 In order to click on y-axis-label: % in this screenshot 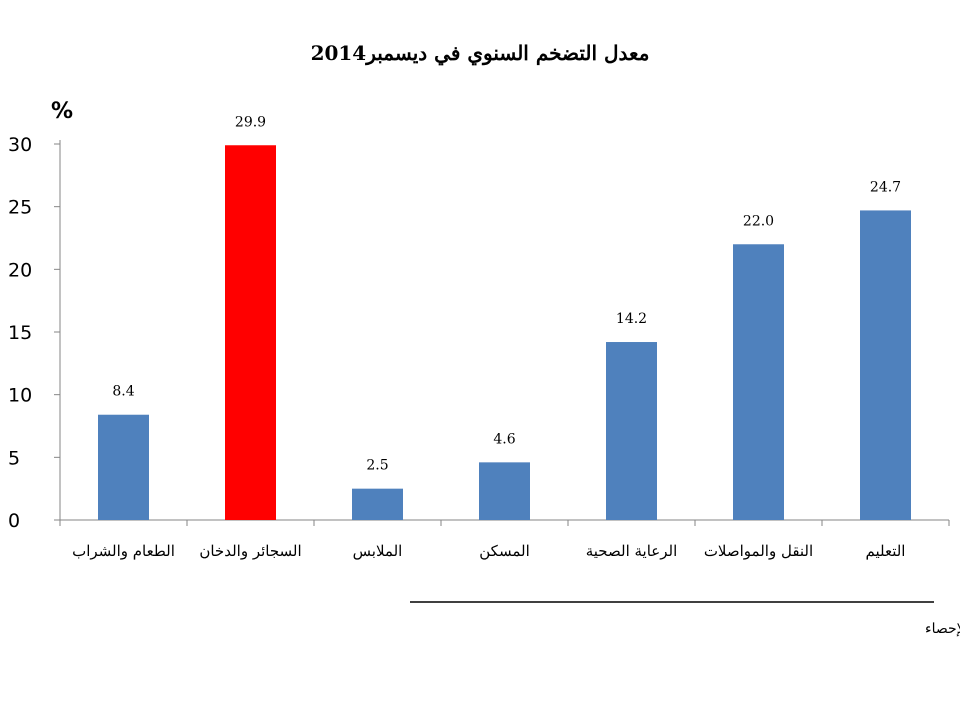, I will do `click(62, 111)`.